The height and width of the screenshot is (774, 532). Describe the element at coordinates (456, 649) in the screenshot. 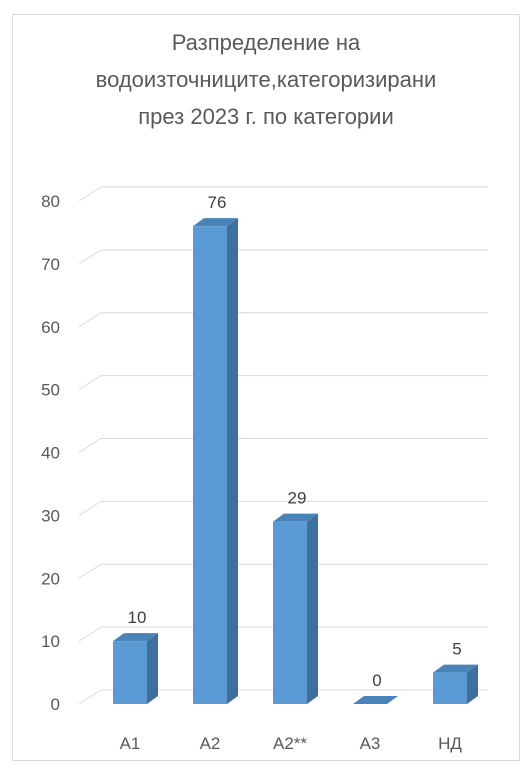

I see `data-label: 5` at that location.